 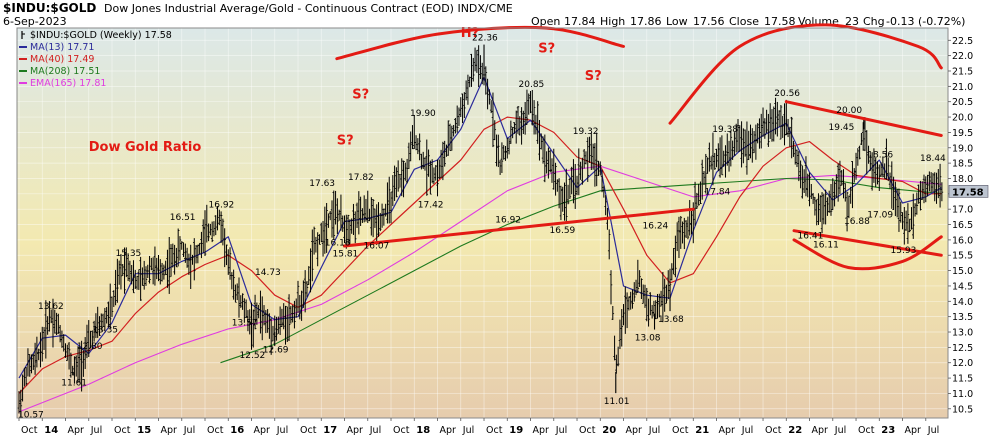 What do you see at coordinates (962, 333) in the screenshot?
I see `y-tick-label: 13.0` at bounding box center [962, 333].